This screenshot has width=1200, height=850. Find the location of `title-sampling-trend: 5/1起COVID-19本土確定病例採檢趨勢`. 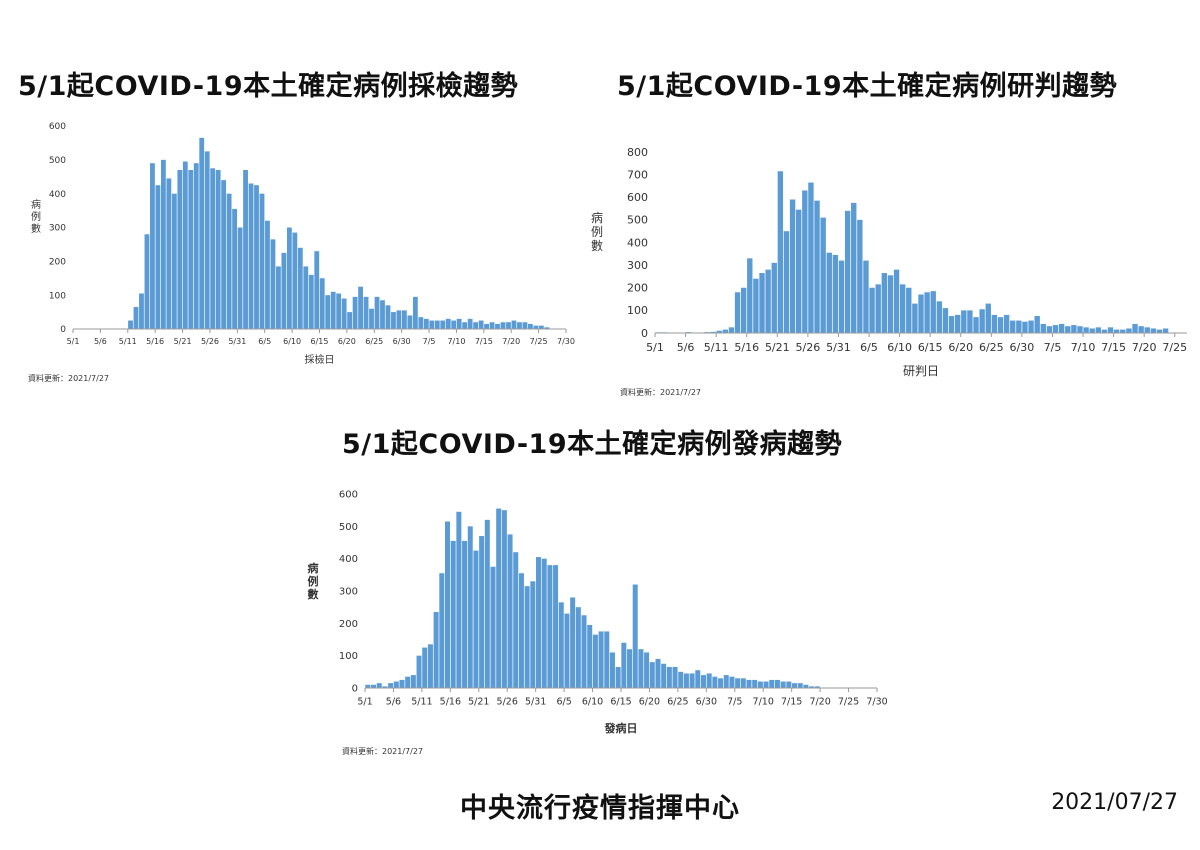

title-sampling-trend: 5/1起COVID-19本土確定病例採檢趨勢 is located at coordinates (268, 86).